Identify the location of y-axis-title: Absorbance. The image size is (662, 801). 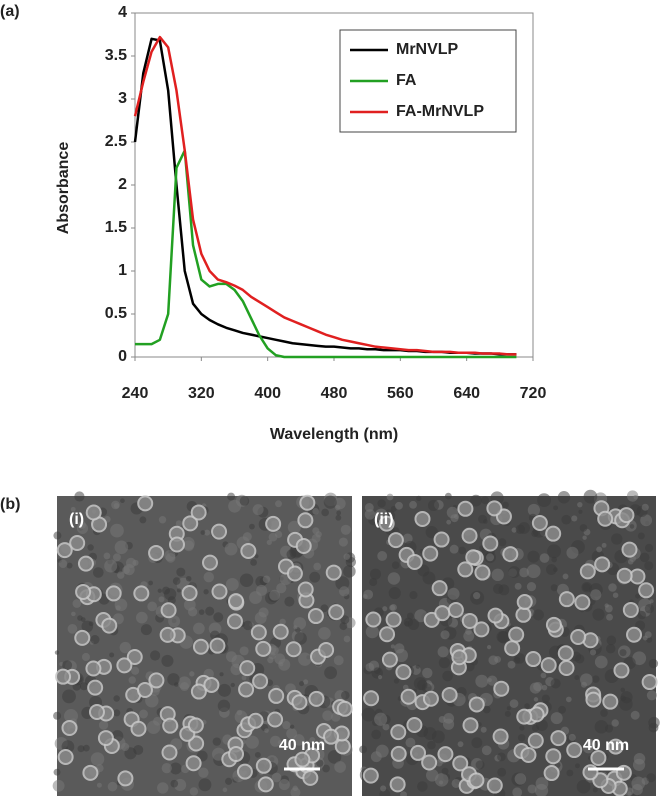
(63, 188).